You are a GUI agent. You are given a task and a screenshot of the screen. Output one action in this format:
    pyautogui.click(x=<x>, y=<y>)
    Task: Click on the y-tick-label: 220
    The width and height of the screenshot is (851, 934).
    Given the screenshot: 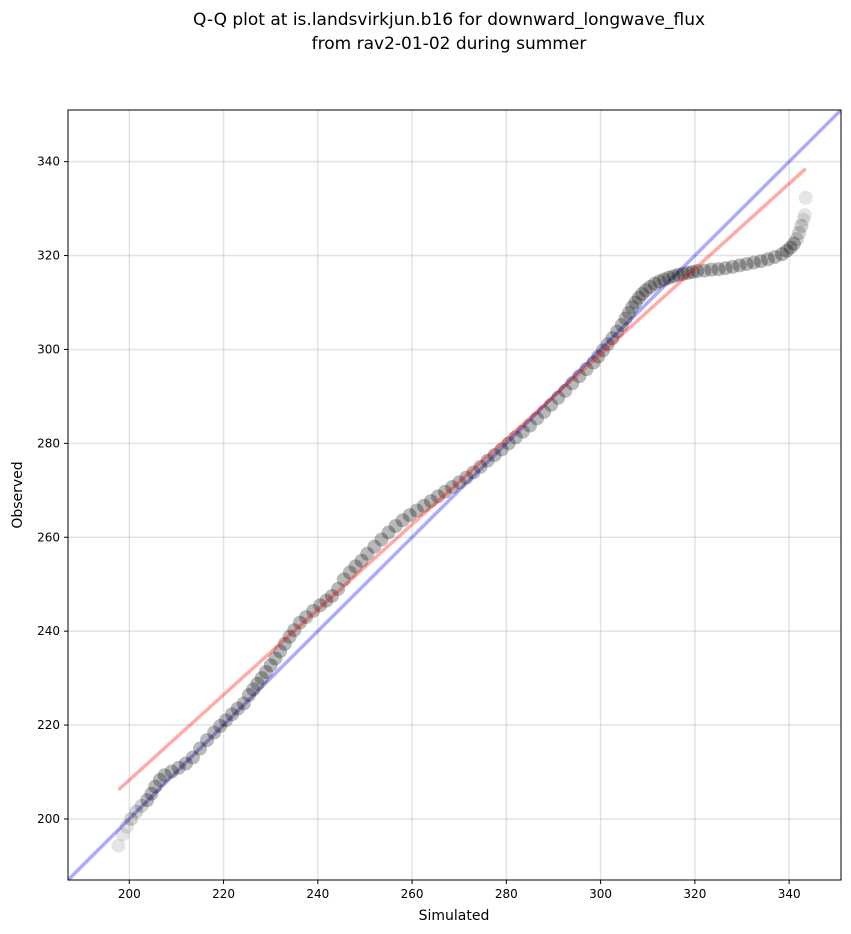 What is the action you would take?
    pyautogui.click(x=48, y=725)
    